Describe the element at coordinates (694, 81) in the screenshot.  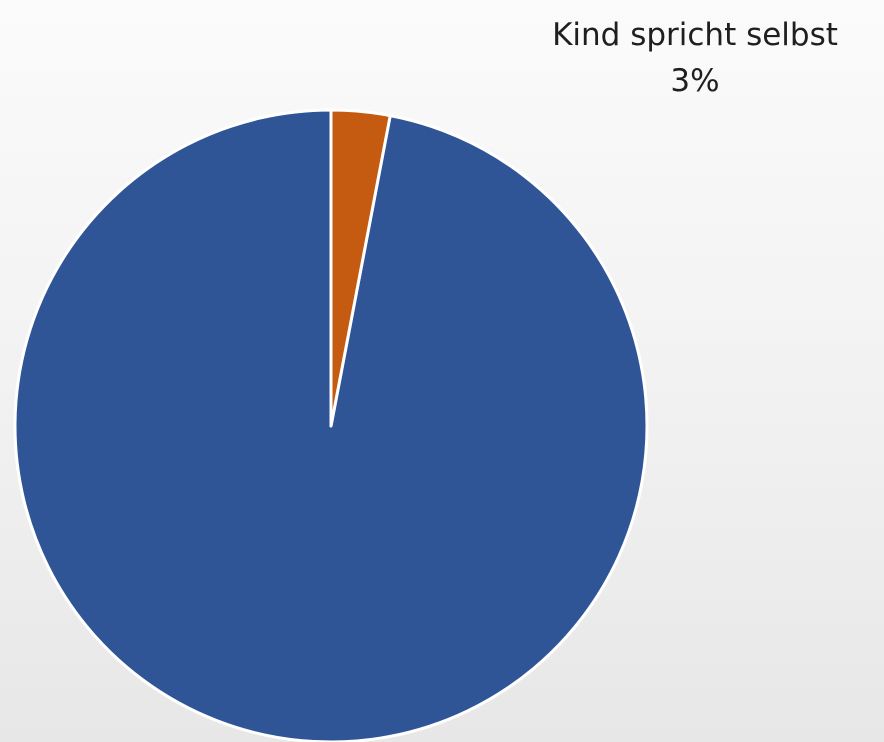
I see `slice-value-label-kind-spricht-selbst: 3%` at that location.